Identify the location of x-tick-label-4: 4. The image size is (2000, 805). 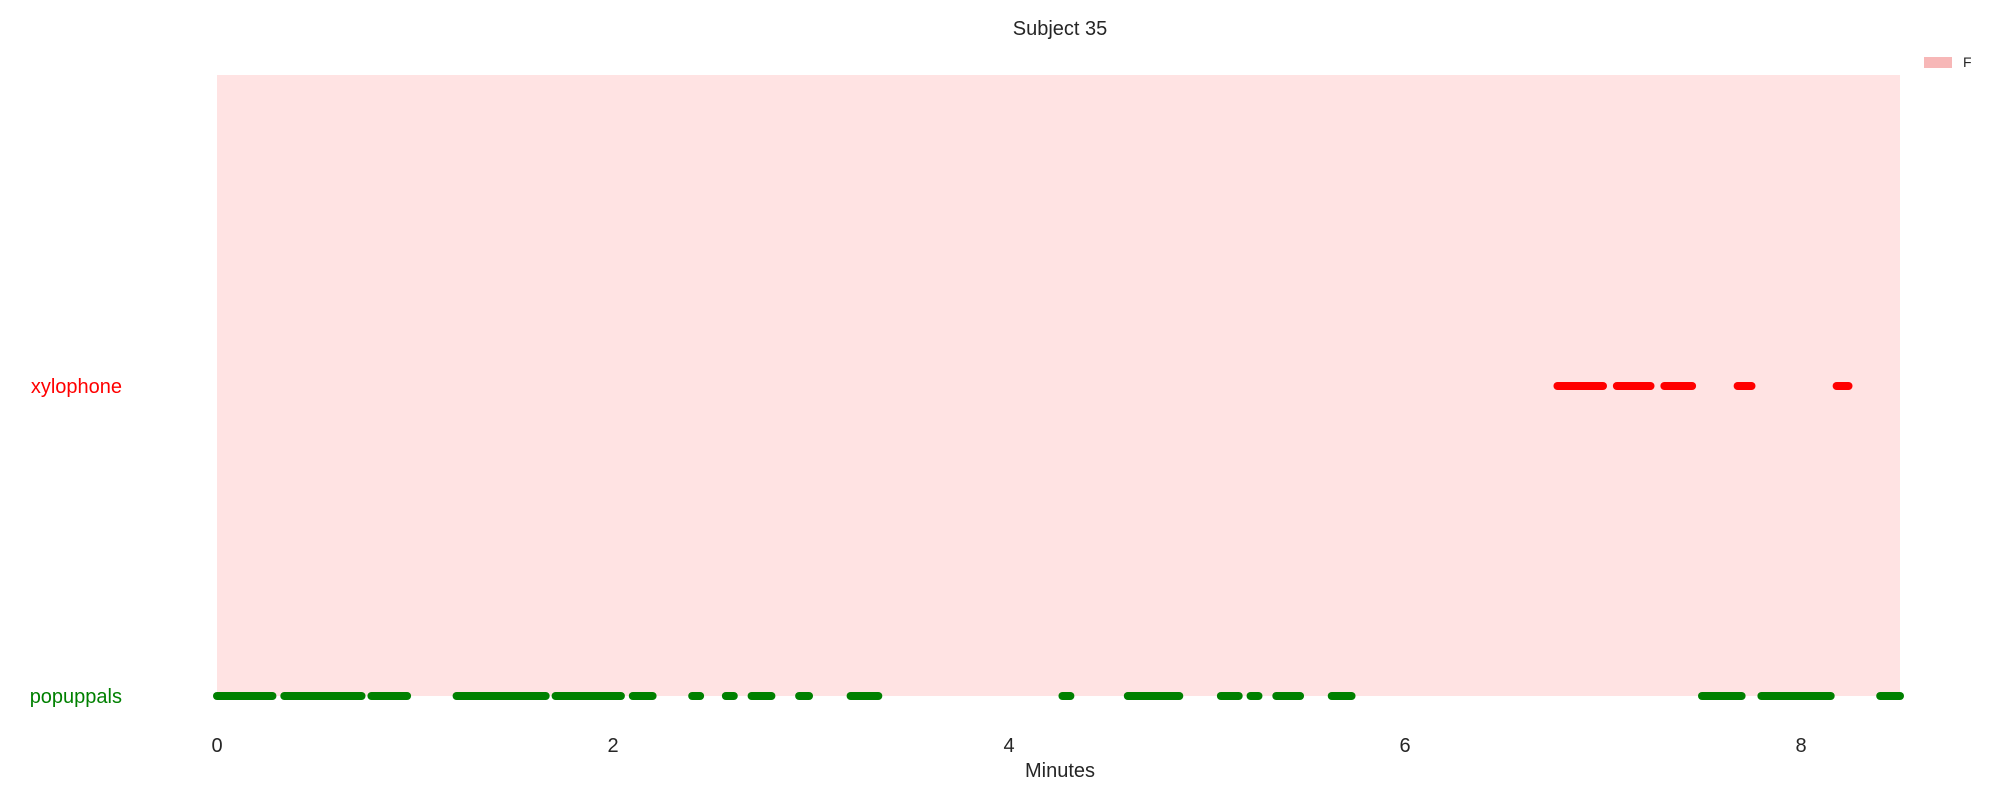
(1008, 746).